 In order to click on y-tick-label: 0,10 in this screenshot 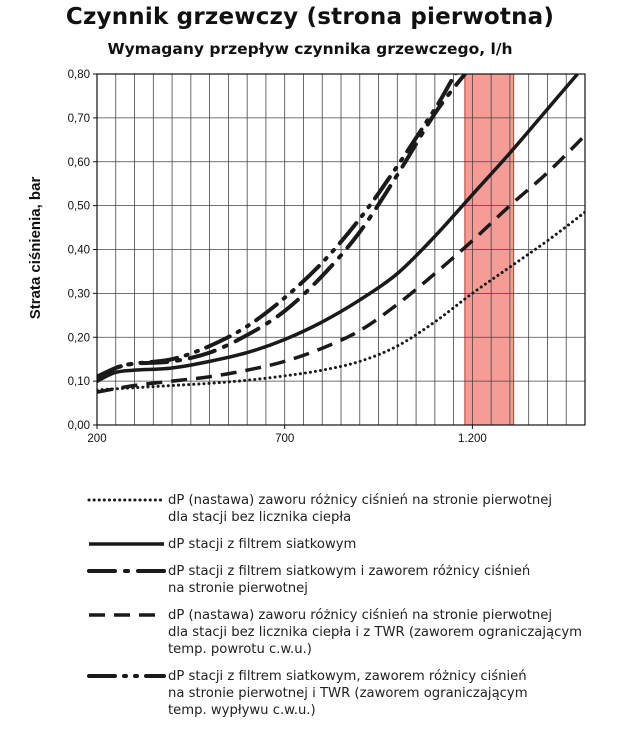, I will do `click(79, 382)`.